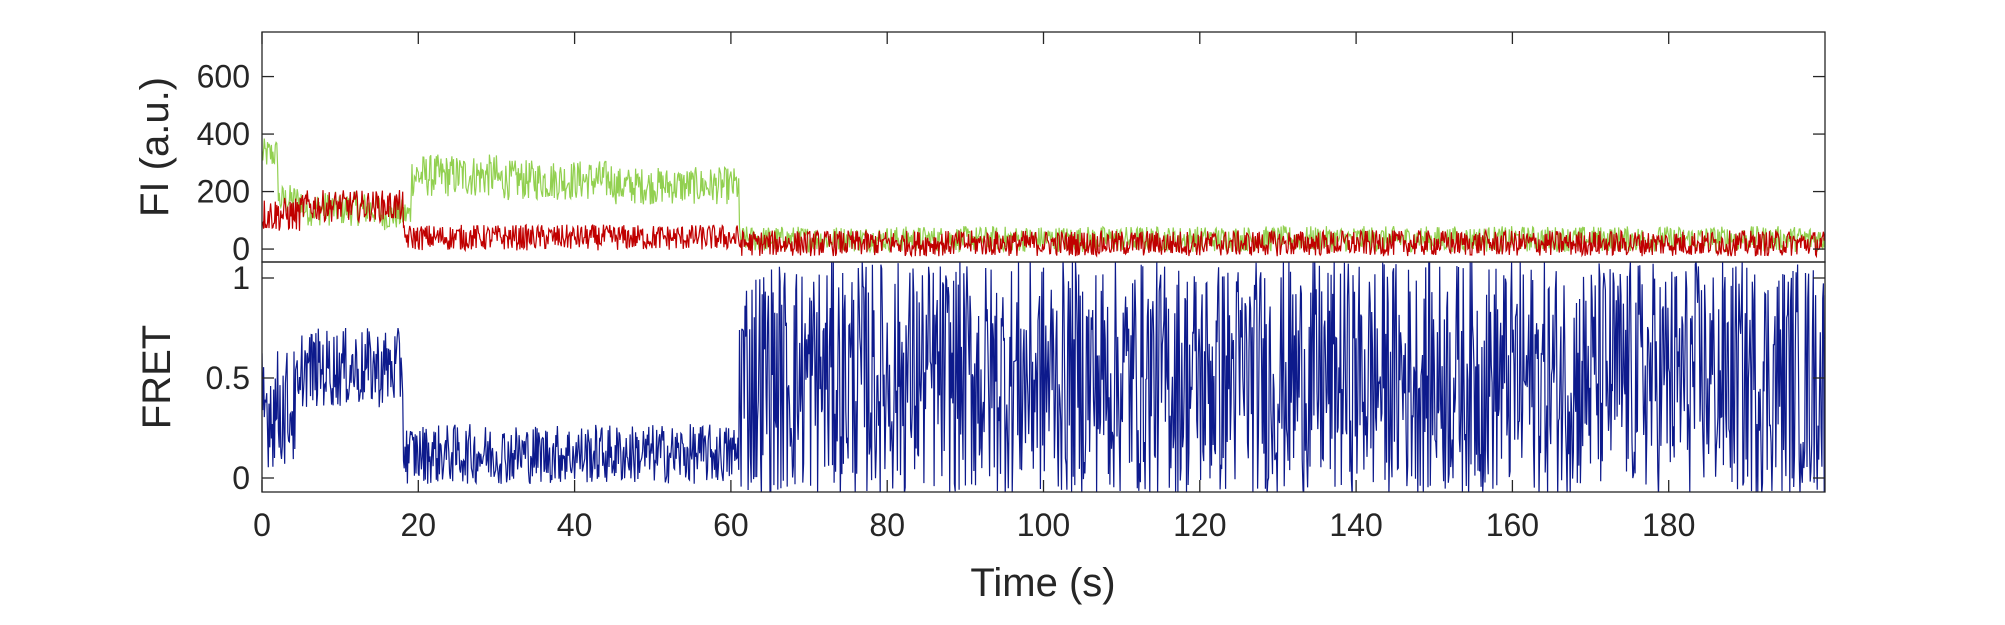 The height and width of the screenshot is (625, 2005). Describe the element at coordinates (223, 134) in the screenshot. I see `intensity-y-tick-label: 400` at that location.